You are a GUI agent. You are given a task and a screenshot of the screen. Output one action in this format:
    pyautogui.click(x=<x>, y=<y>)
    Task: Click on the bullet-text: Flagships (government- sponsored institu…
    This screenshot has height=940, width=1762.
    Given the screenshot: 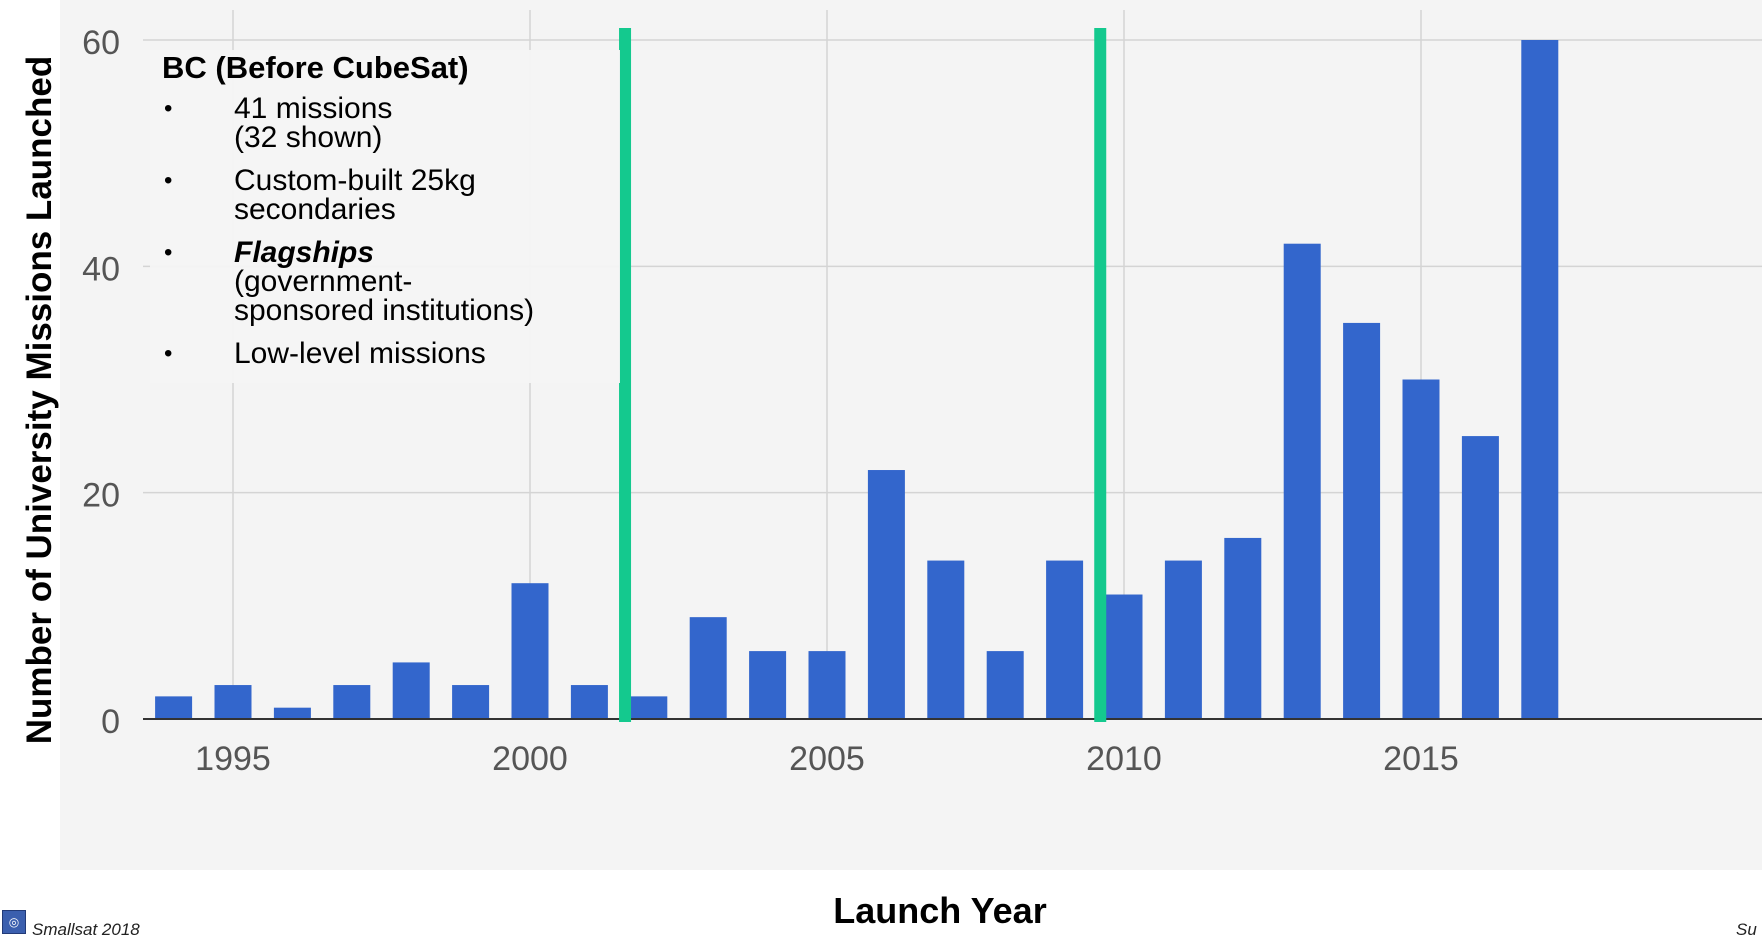 What is the action you would take?
    pyautogui.click(x=384, y=281)
    